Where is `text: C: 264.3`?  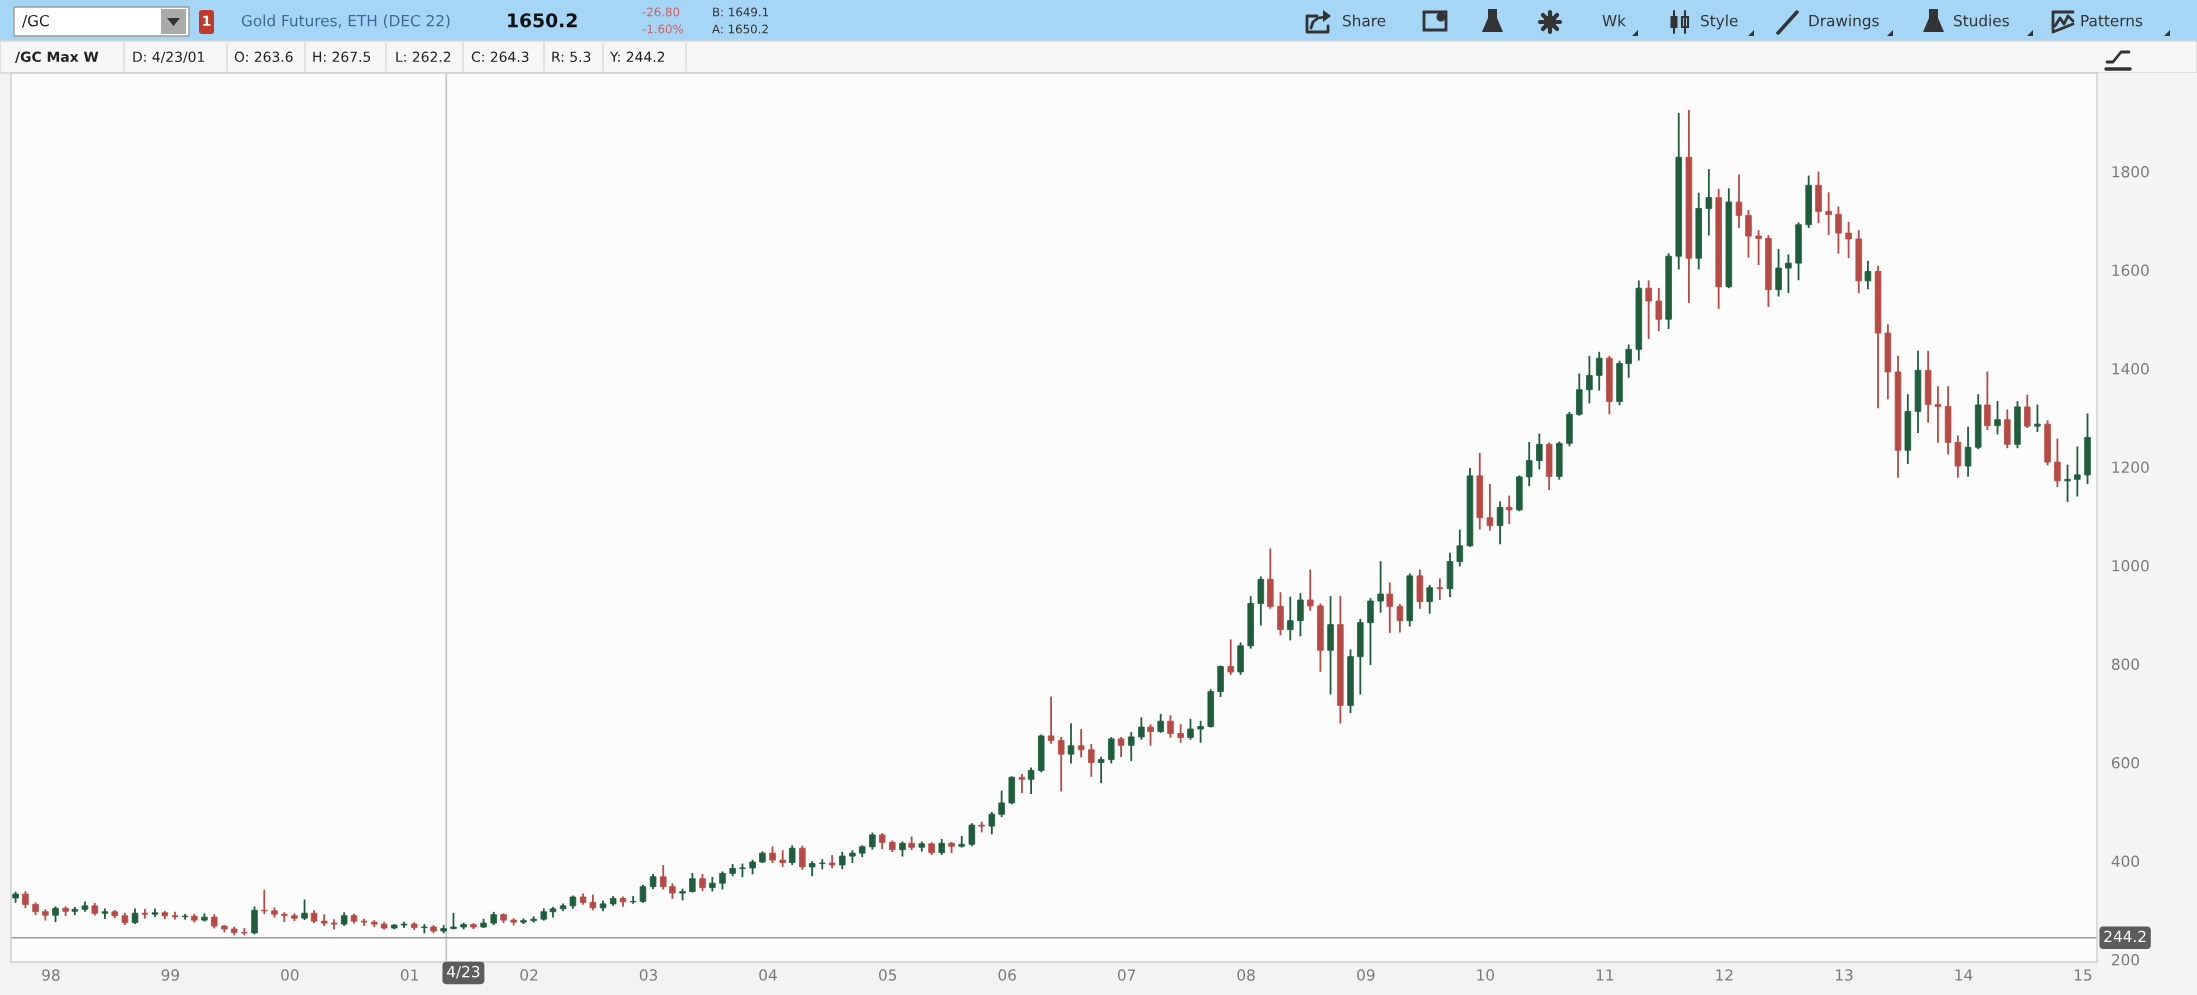 text: C: 264.3 is located at coordinates (500, 57).